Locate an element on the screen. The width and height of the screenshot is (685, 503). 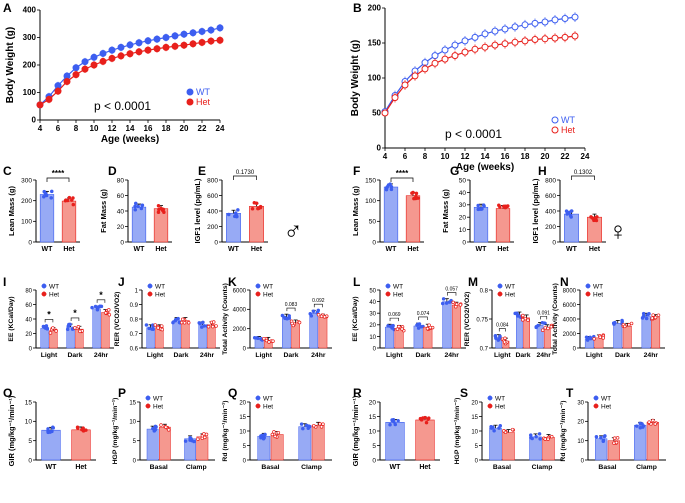
significance-label: 0.057 is located at coordinates (451, 290).